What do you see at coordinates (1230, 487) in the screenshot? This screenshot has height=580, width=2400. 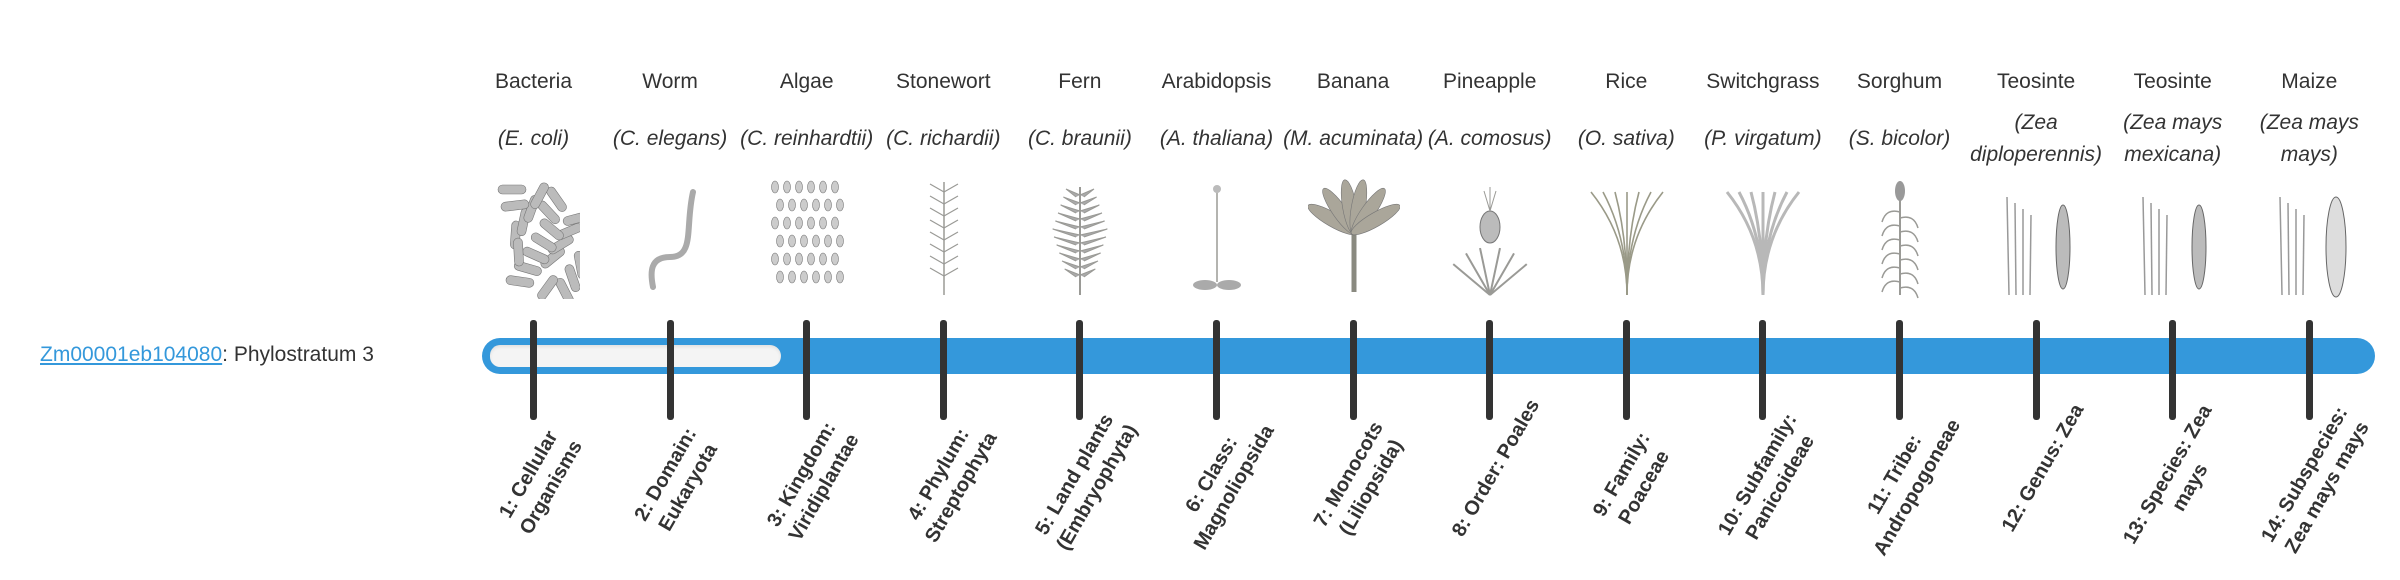 I see `stratum-label: 6: Class: Magnoliopsida` at bounding box center [1230, 487].